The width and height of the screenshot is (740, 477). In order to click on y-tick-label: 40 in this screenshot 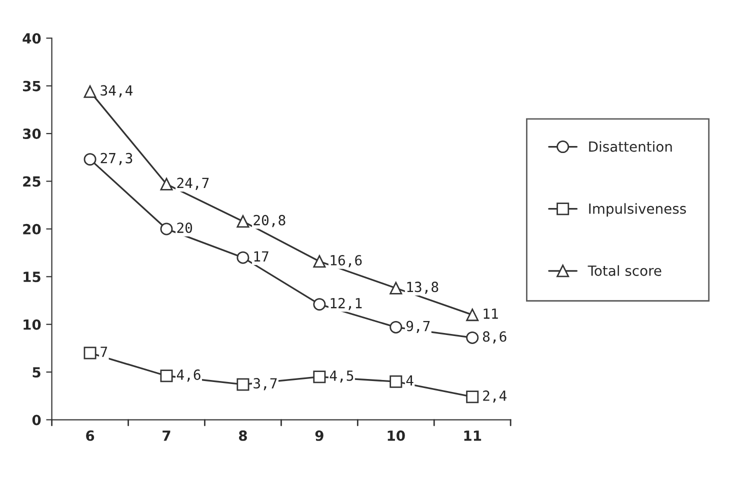, I will do `click(31, 38)`.